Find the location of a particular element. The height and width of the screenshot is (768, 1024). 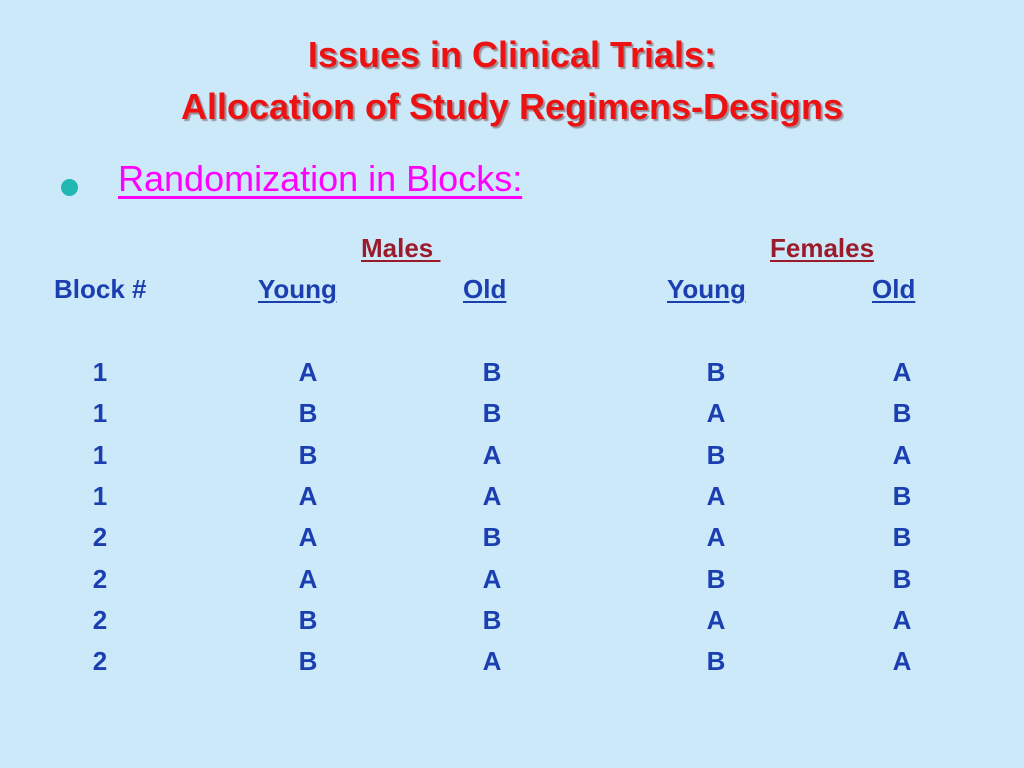

females-group-header: Females is located at coordinates (822, 248).